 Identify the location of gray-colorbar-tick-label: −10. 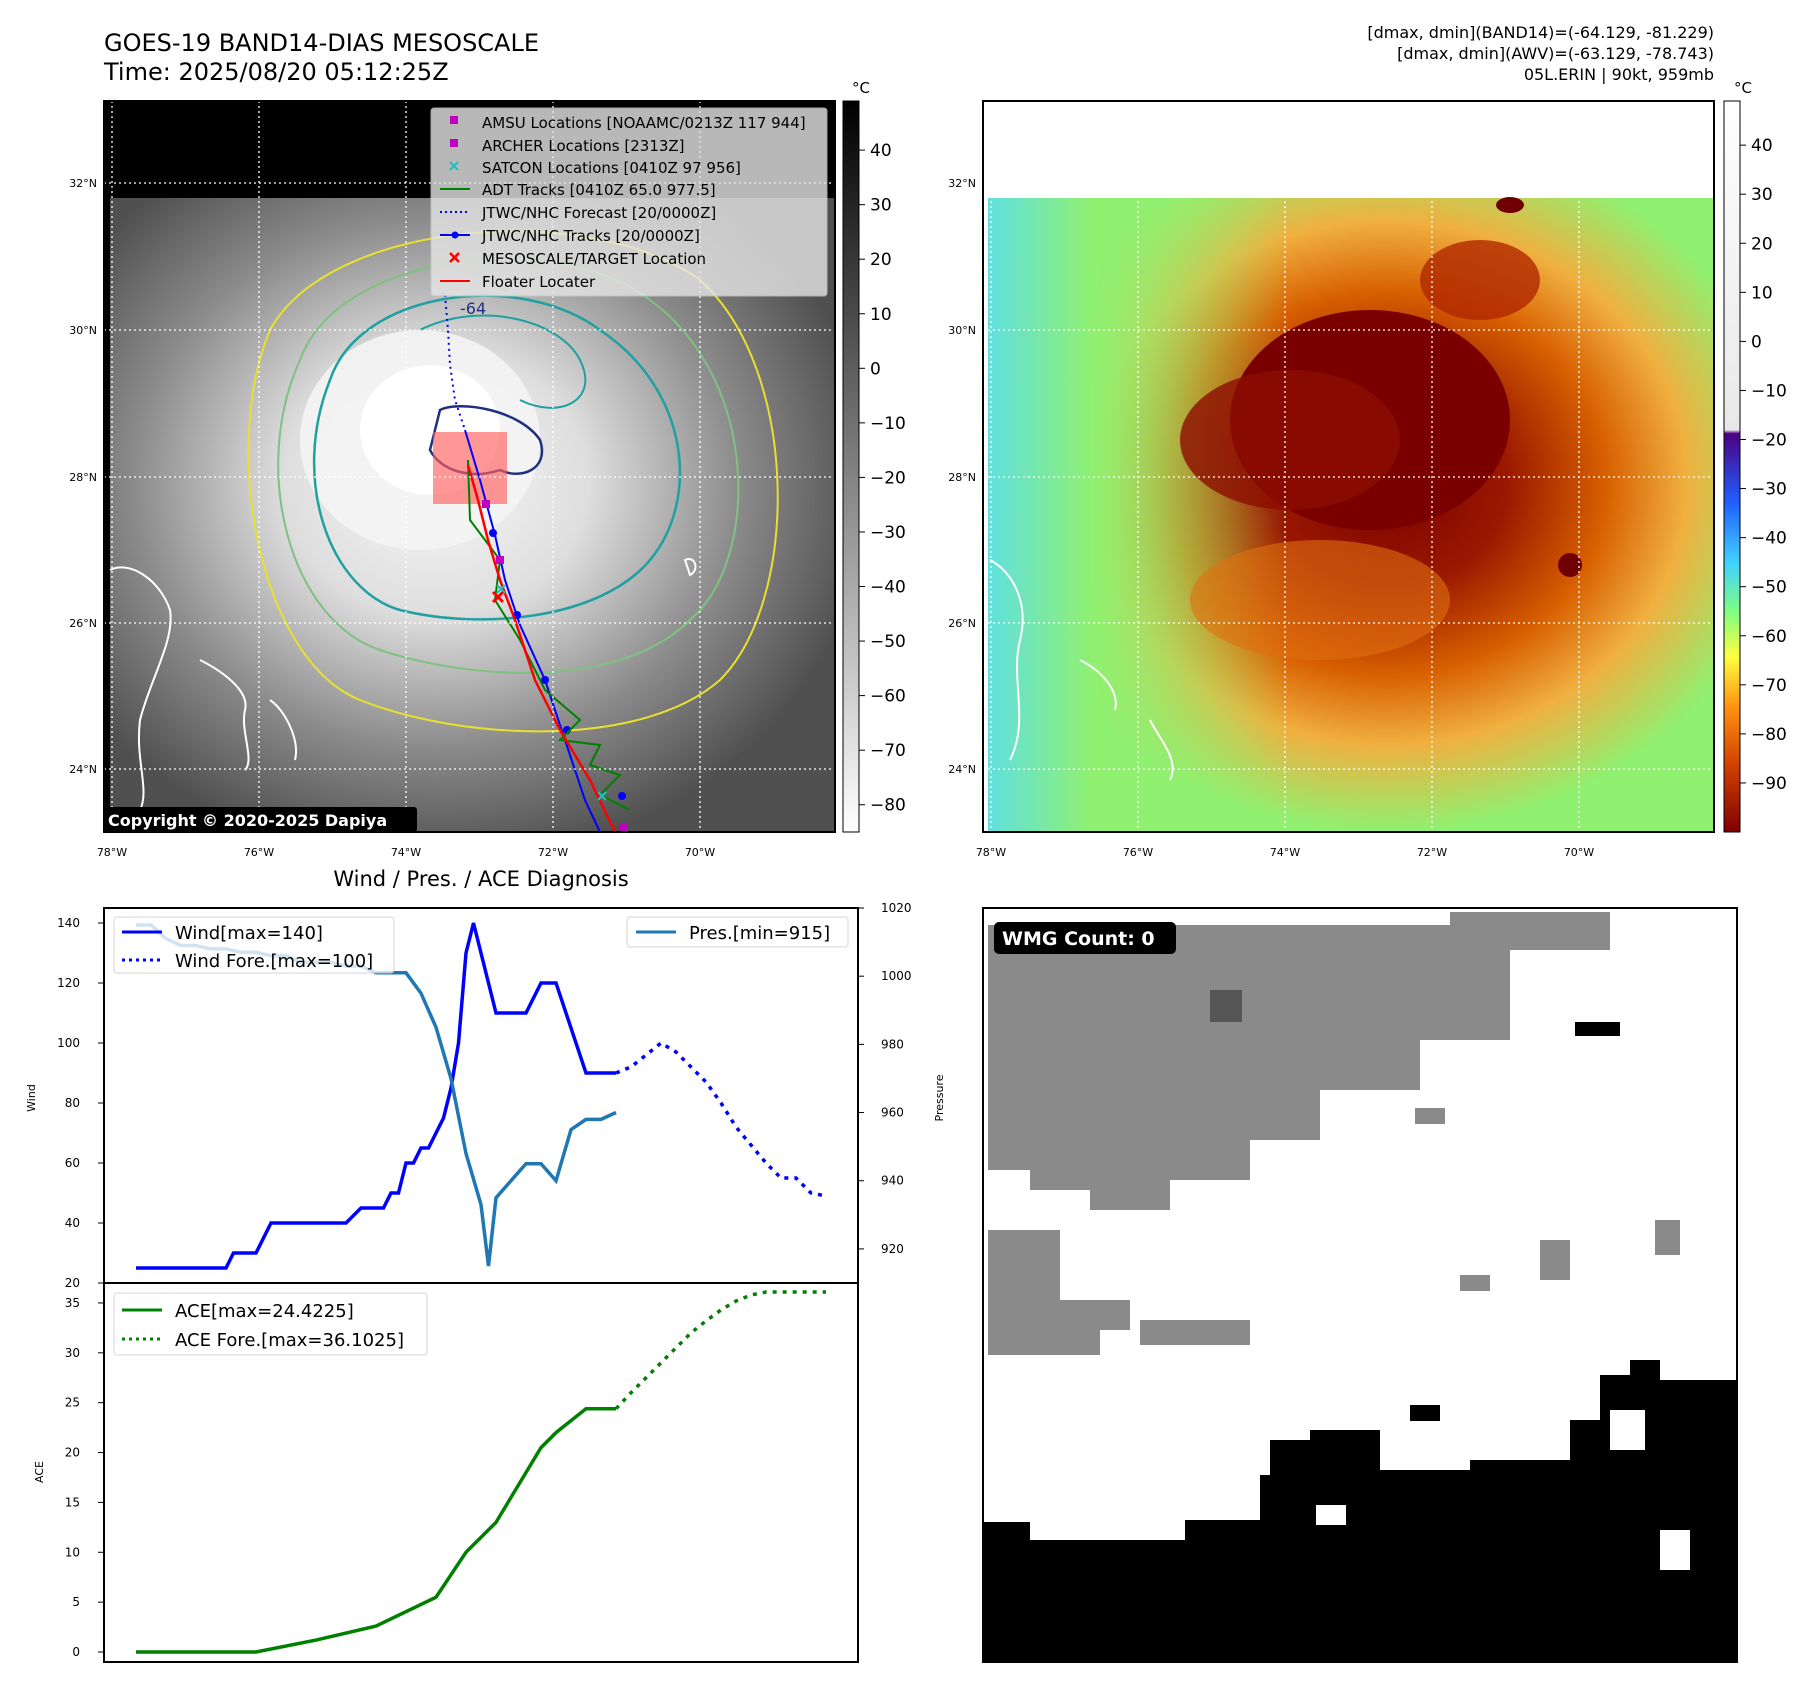
(888, 424).